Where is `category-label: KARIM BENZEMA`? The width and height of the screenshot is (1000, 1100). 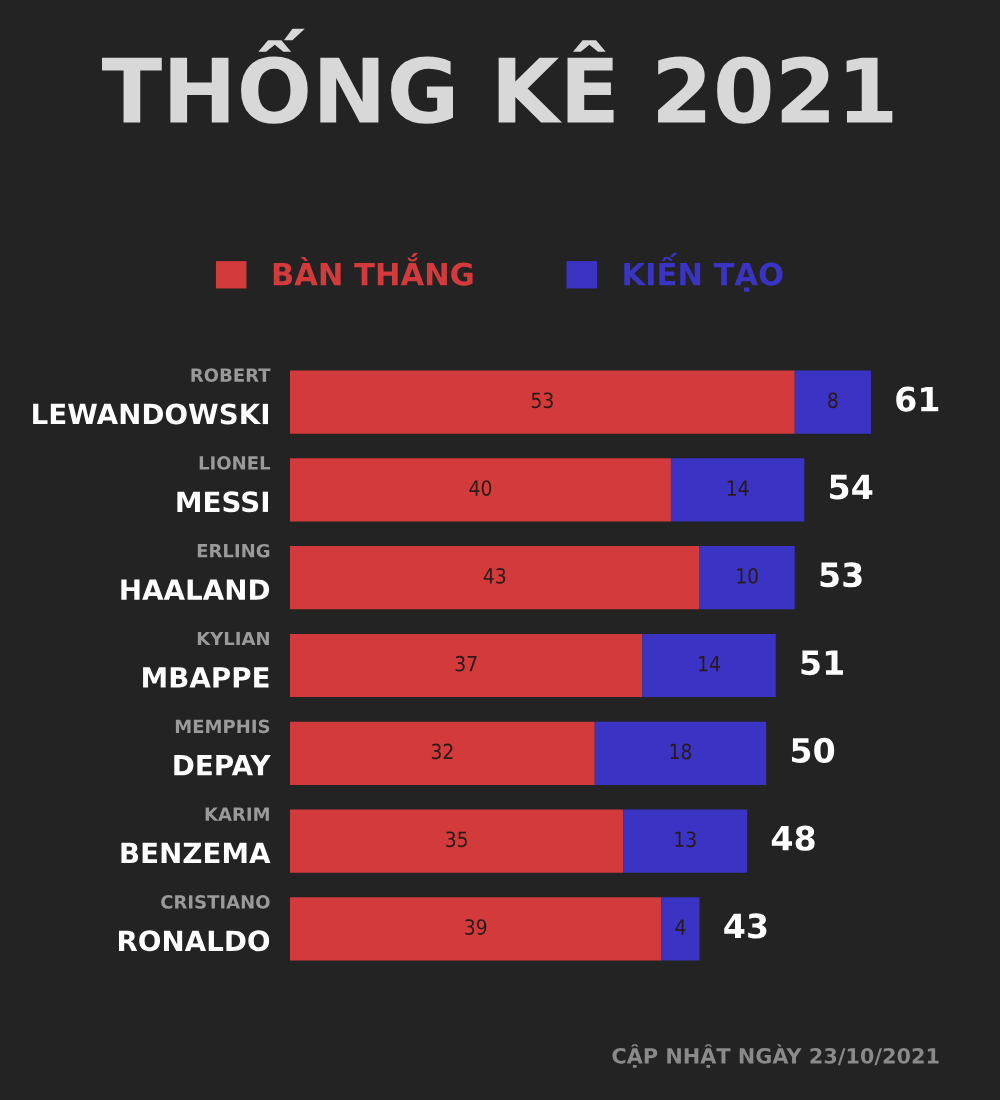
category-label: KARIM BENZEMA is located at coordinates (196, 835).